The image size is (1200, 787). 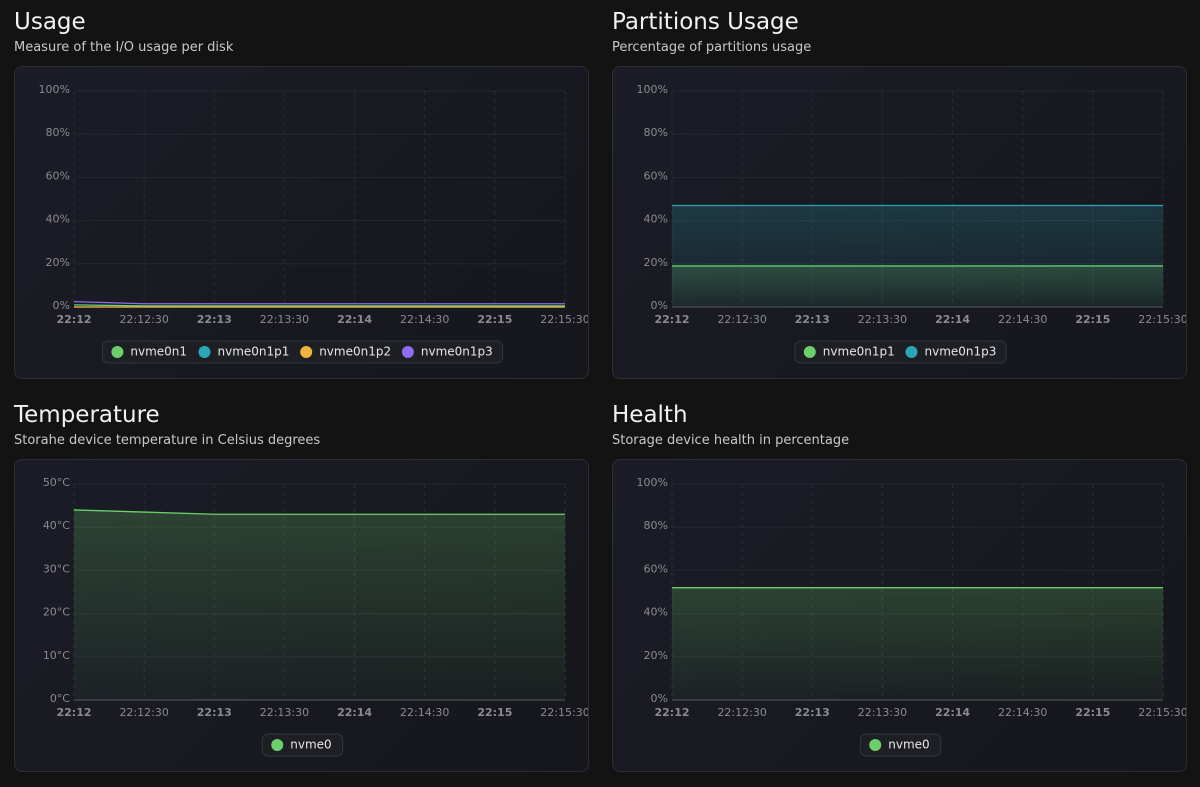 I want to click on y-tick-label: 10°C, so click(x=56, y=655).